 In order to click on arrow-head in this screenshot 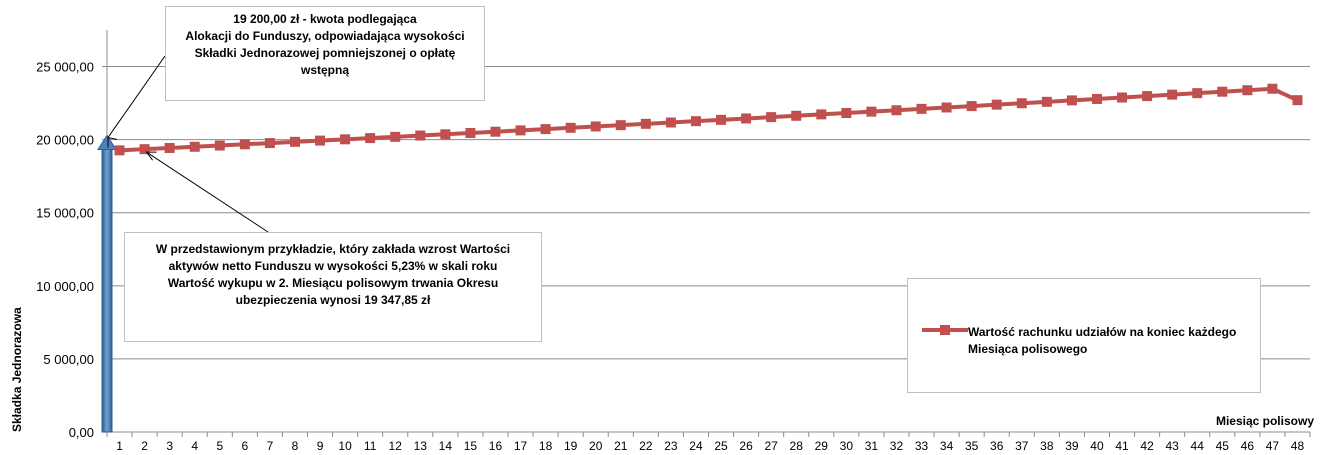, I will do `click(107, 142)`.